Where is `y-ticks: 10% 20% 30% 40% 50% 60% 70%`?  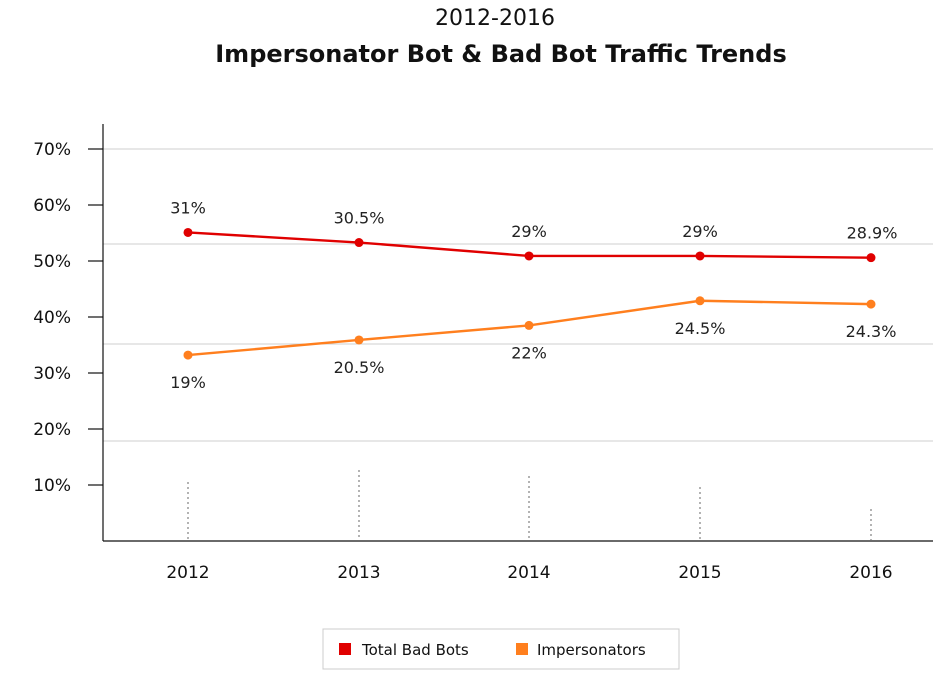 y-ticks: 10% 20% 30% 40% 50% 60% 70% is located at coordinates (68, 318).